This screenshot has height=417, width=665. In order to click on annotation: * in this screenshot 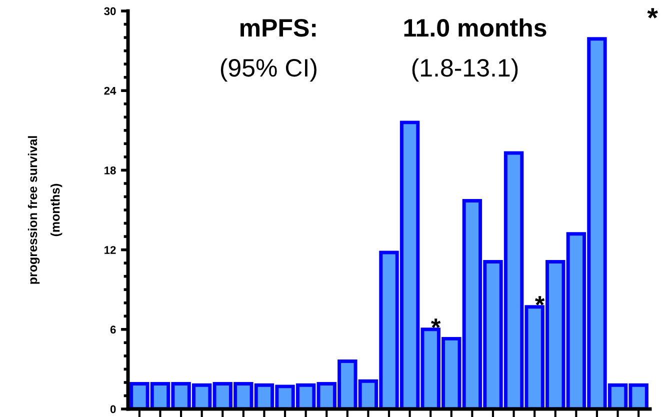, I will do `click(652, 13)`.